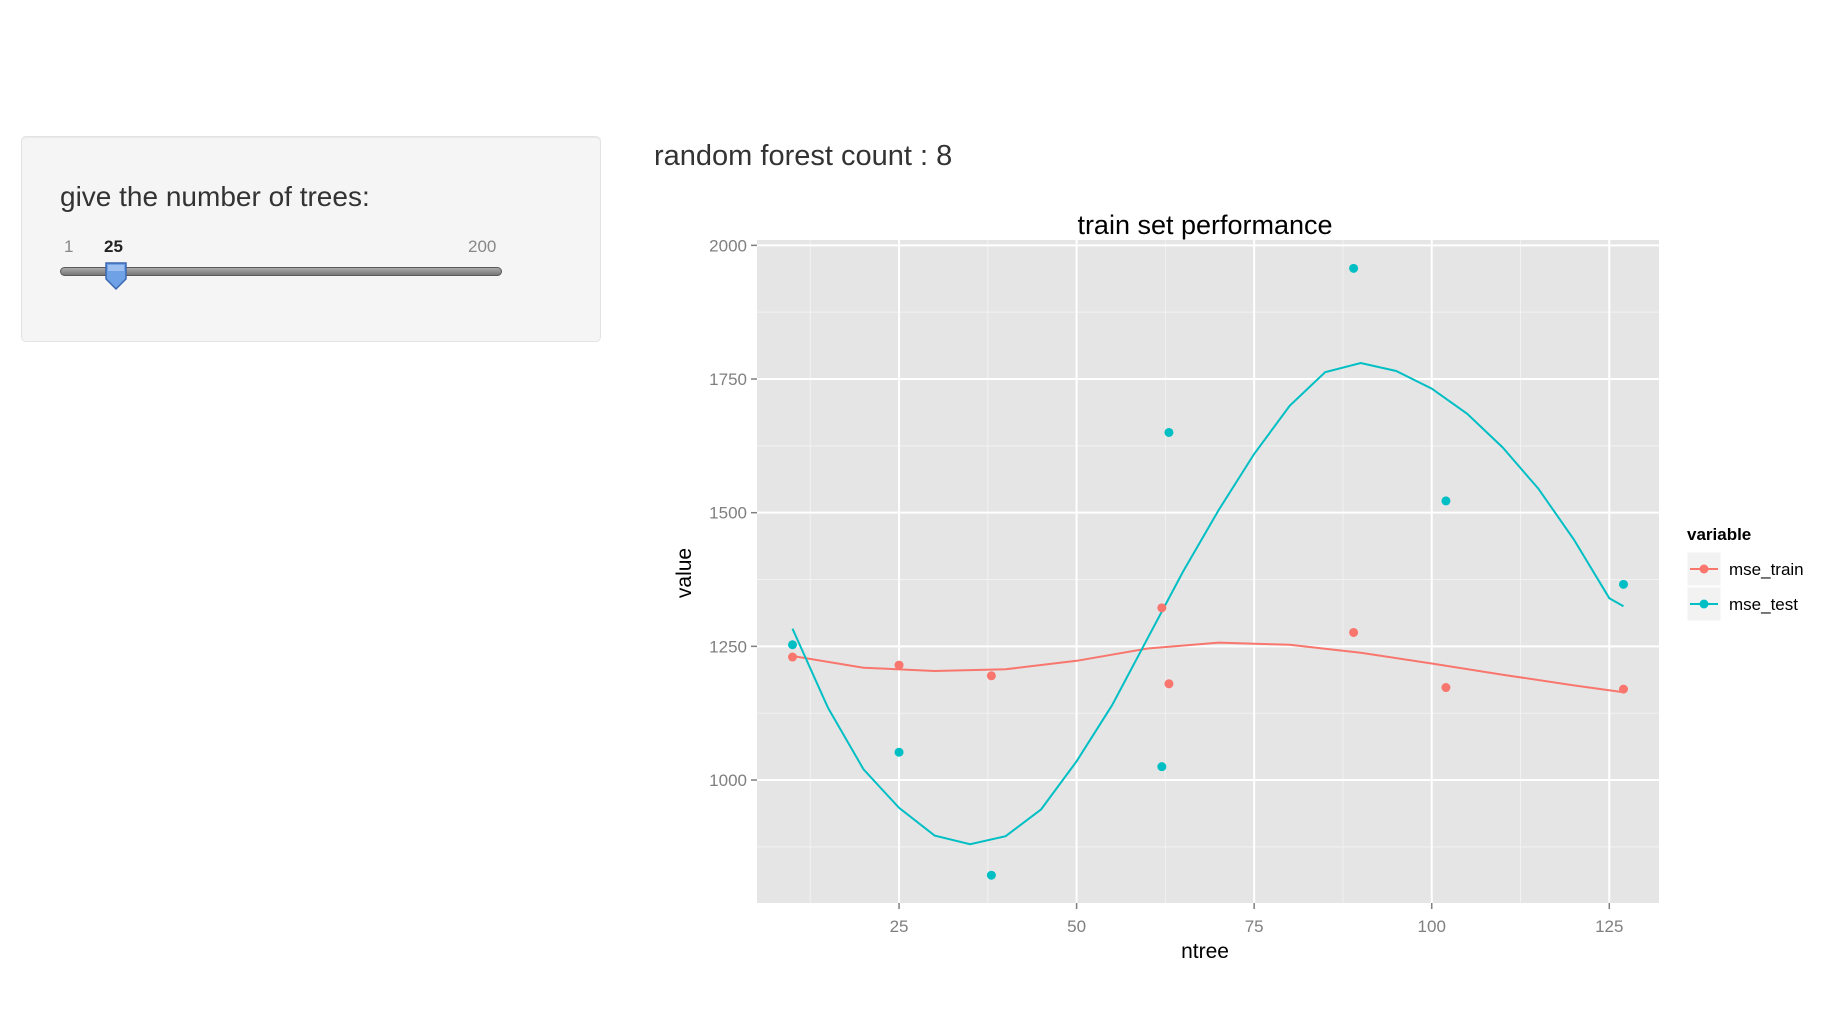  Describe the element at coordinates (1719, 534) in the screenshot. I see `legend-title: variable` at that location.